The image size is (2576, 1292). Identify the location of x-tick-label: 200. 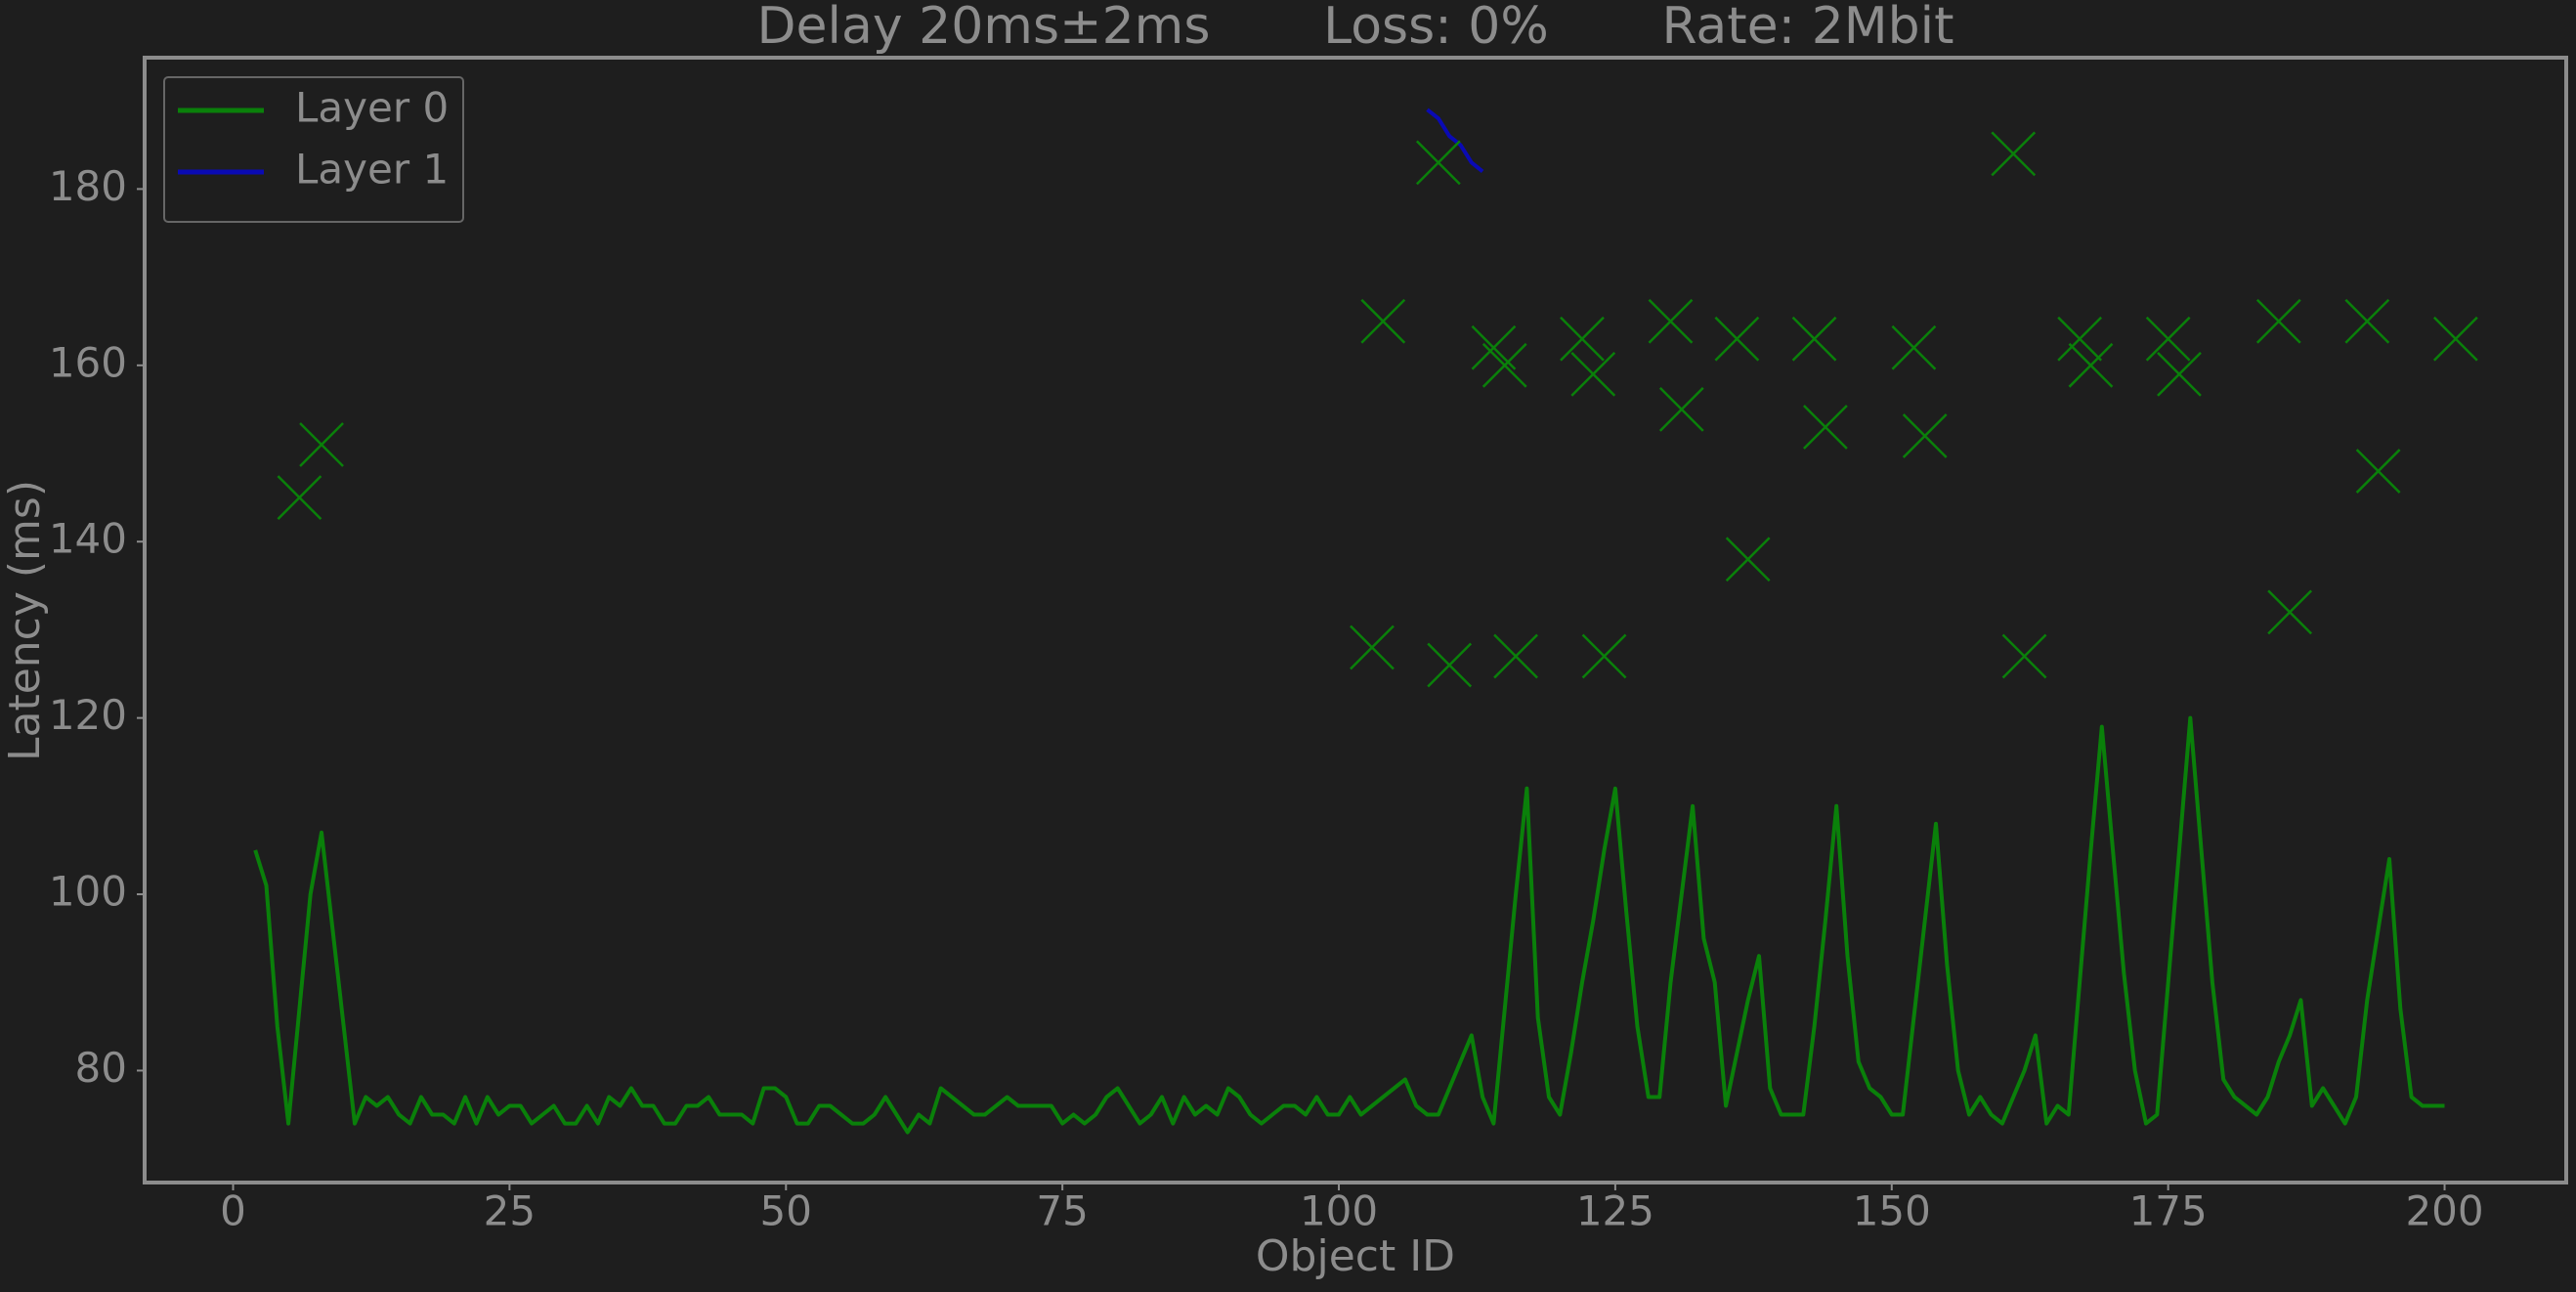
(2444, 1211).